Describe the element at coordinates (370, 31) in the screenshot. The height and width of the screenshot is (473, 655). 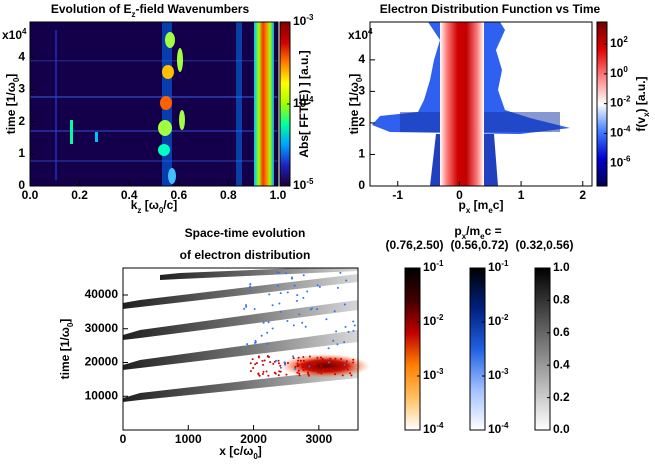
I see `y-multiplier-part: 4` at that location.